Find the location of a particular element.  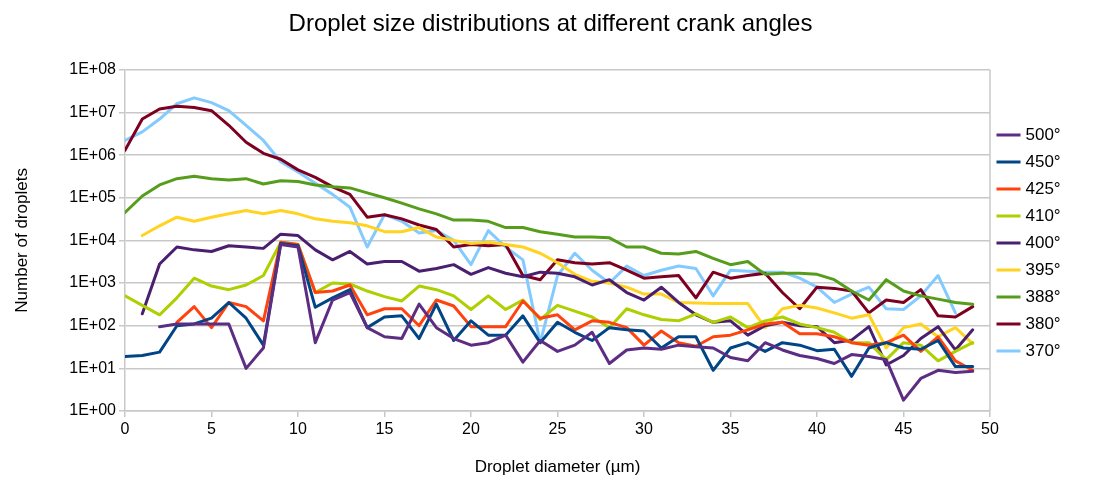

x-tick-label: 40 is located at coordinates (817, 429).